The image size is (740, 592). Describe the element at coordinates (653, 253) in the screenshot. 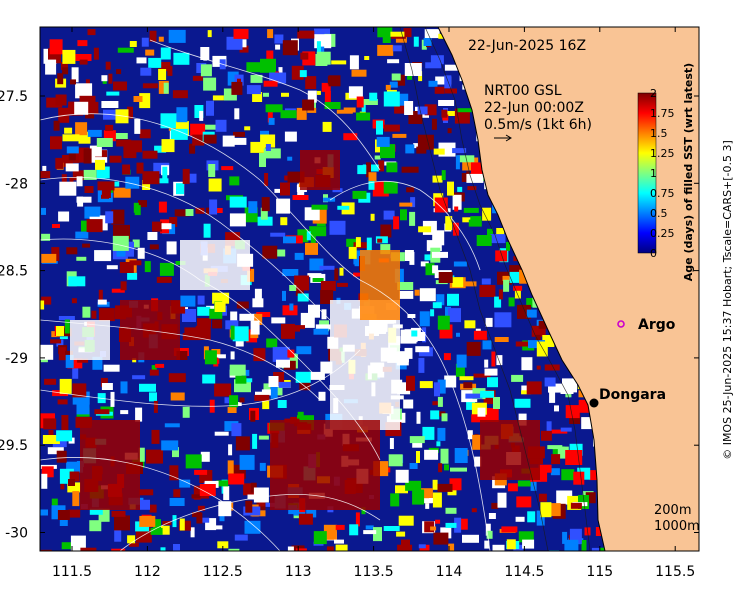

I see `colorbar-tick-label: 0` at that location.